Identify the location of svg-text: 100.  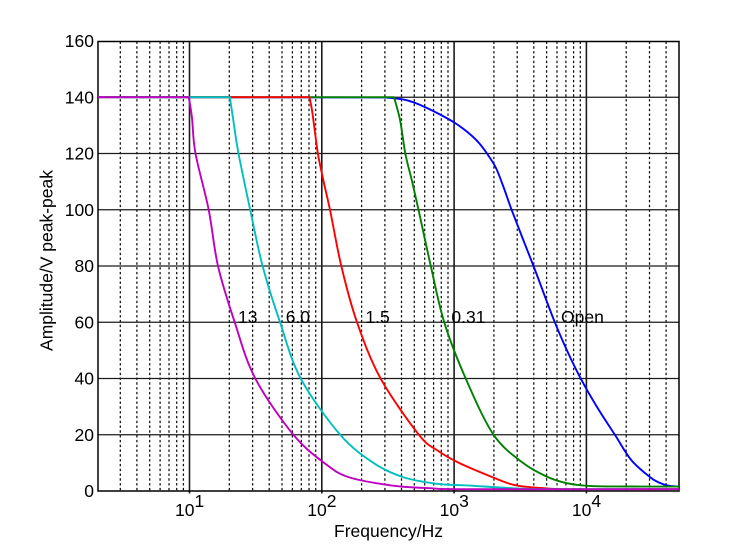
(79, 210).